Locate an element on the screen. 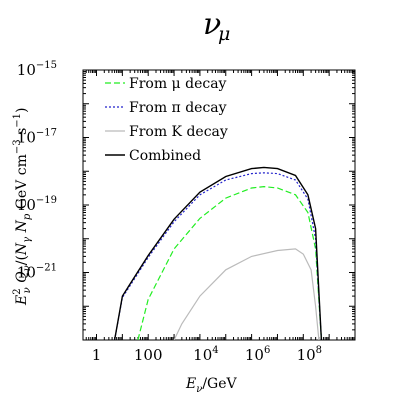 This screenshot has height=400, width=400. chart-title-main: ν is located at coordinates (212, 24).